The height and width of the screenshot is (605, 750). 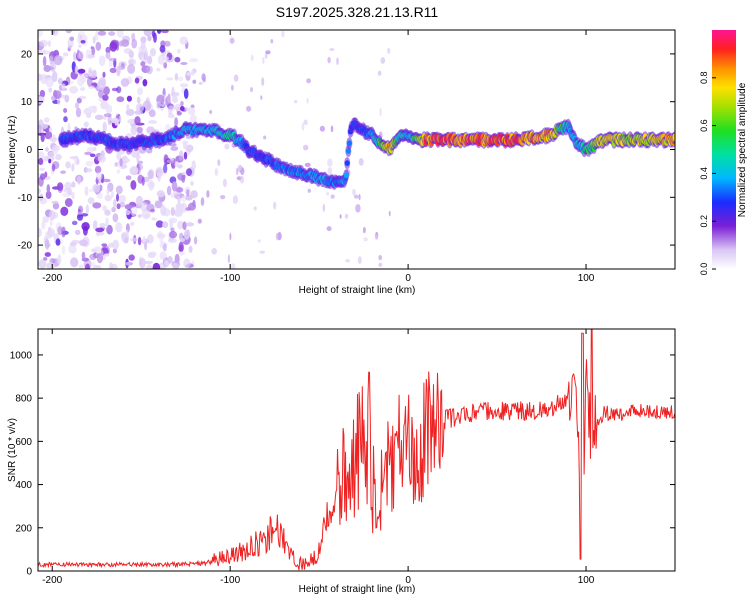 What do you see at coordinates (357, 12) in the screenshot?
I see `figure-title: S197.2025.328.21.13.R11` at bounding box center [357, 12].